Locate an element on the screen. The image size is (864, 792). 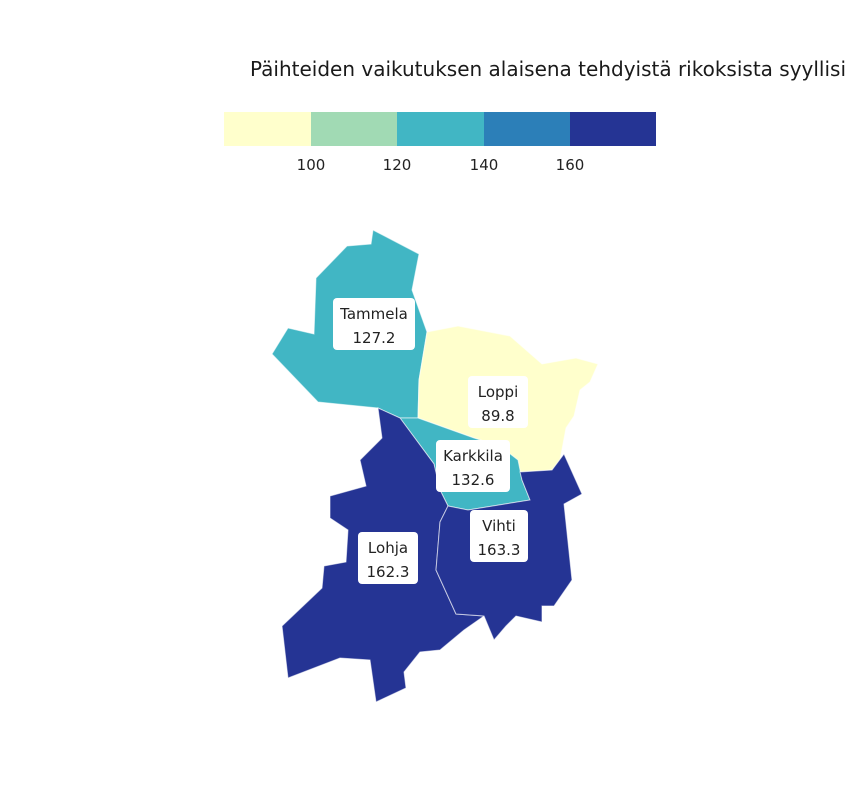
label-tammela-value: 127.2 is located at coordinates (374, 338).